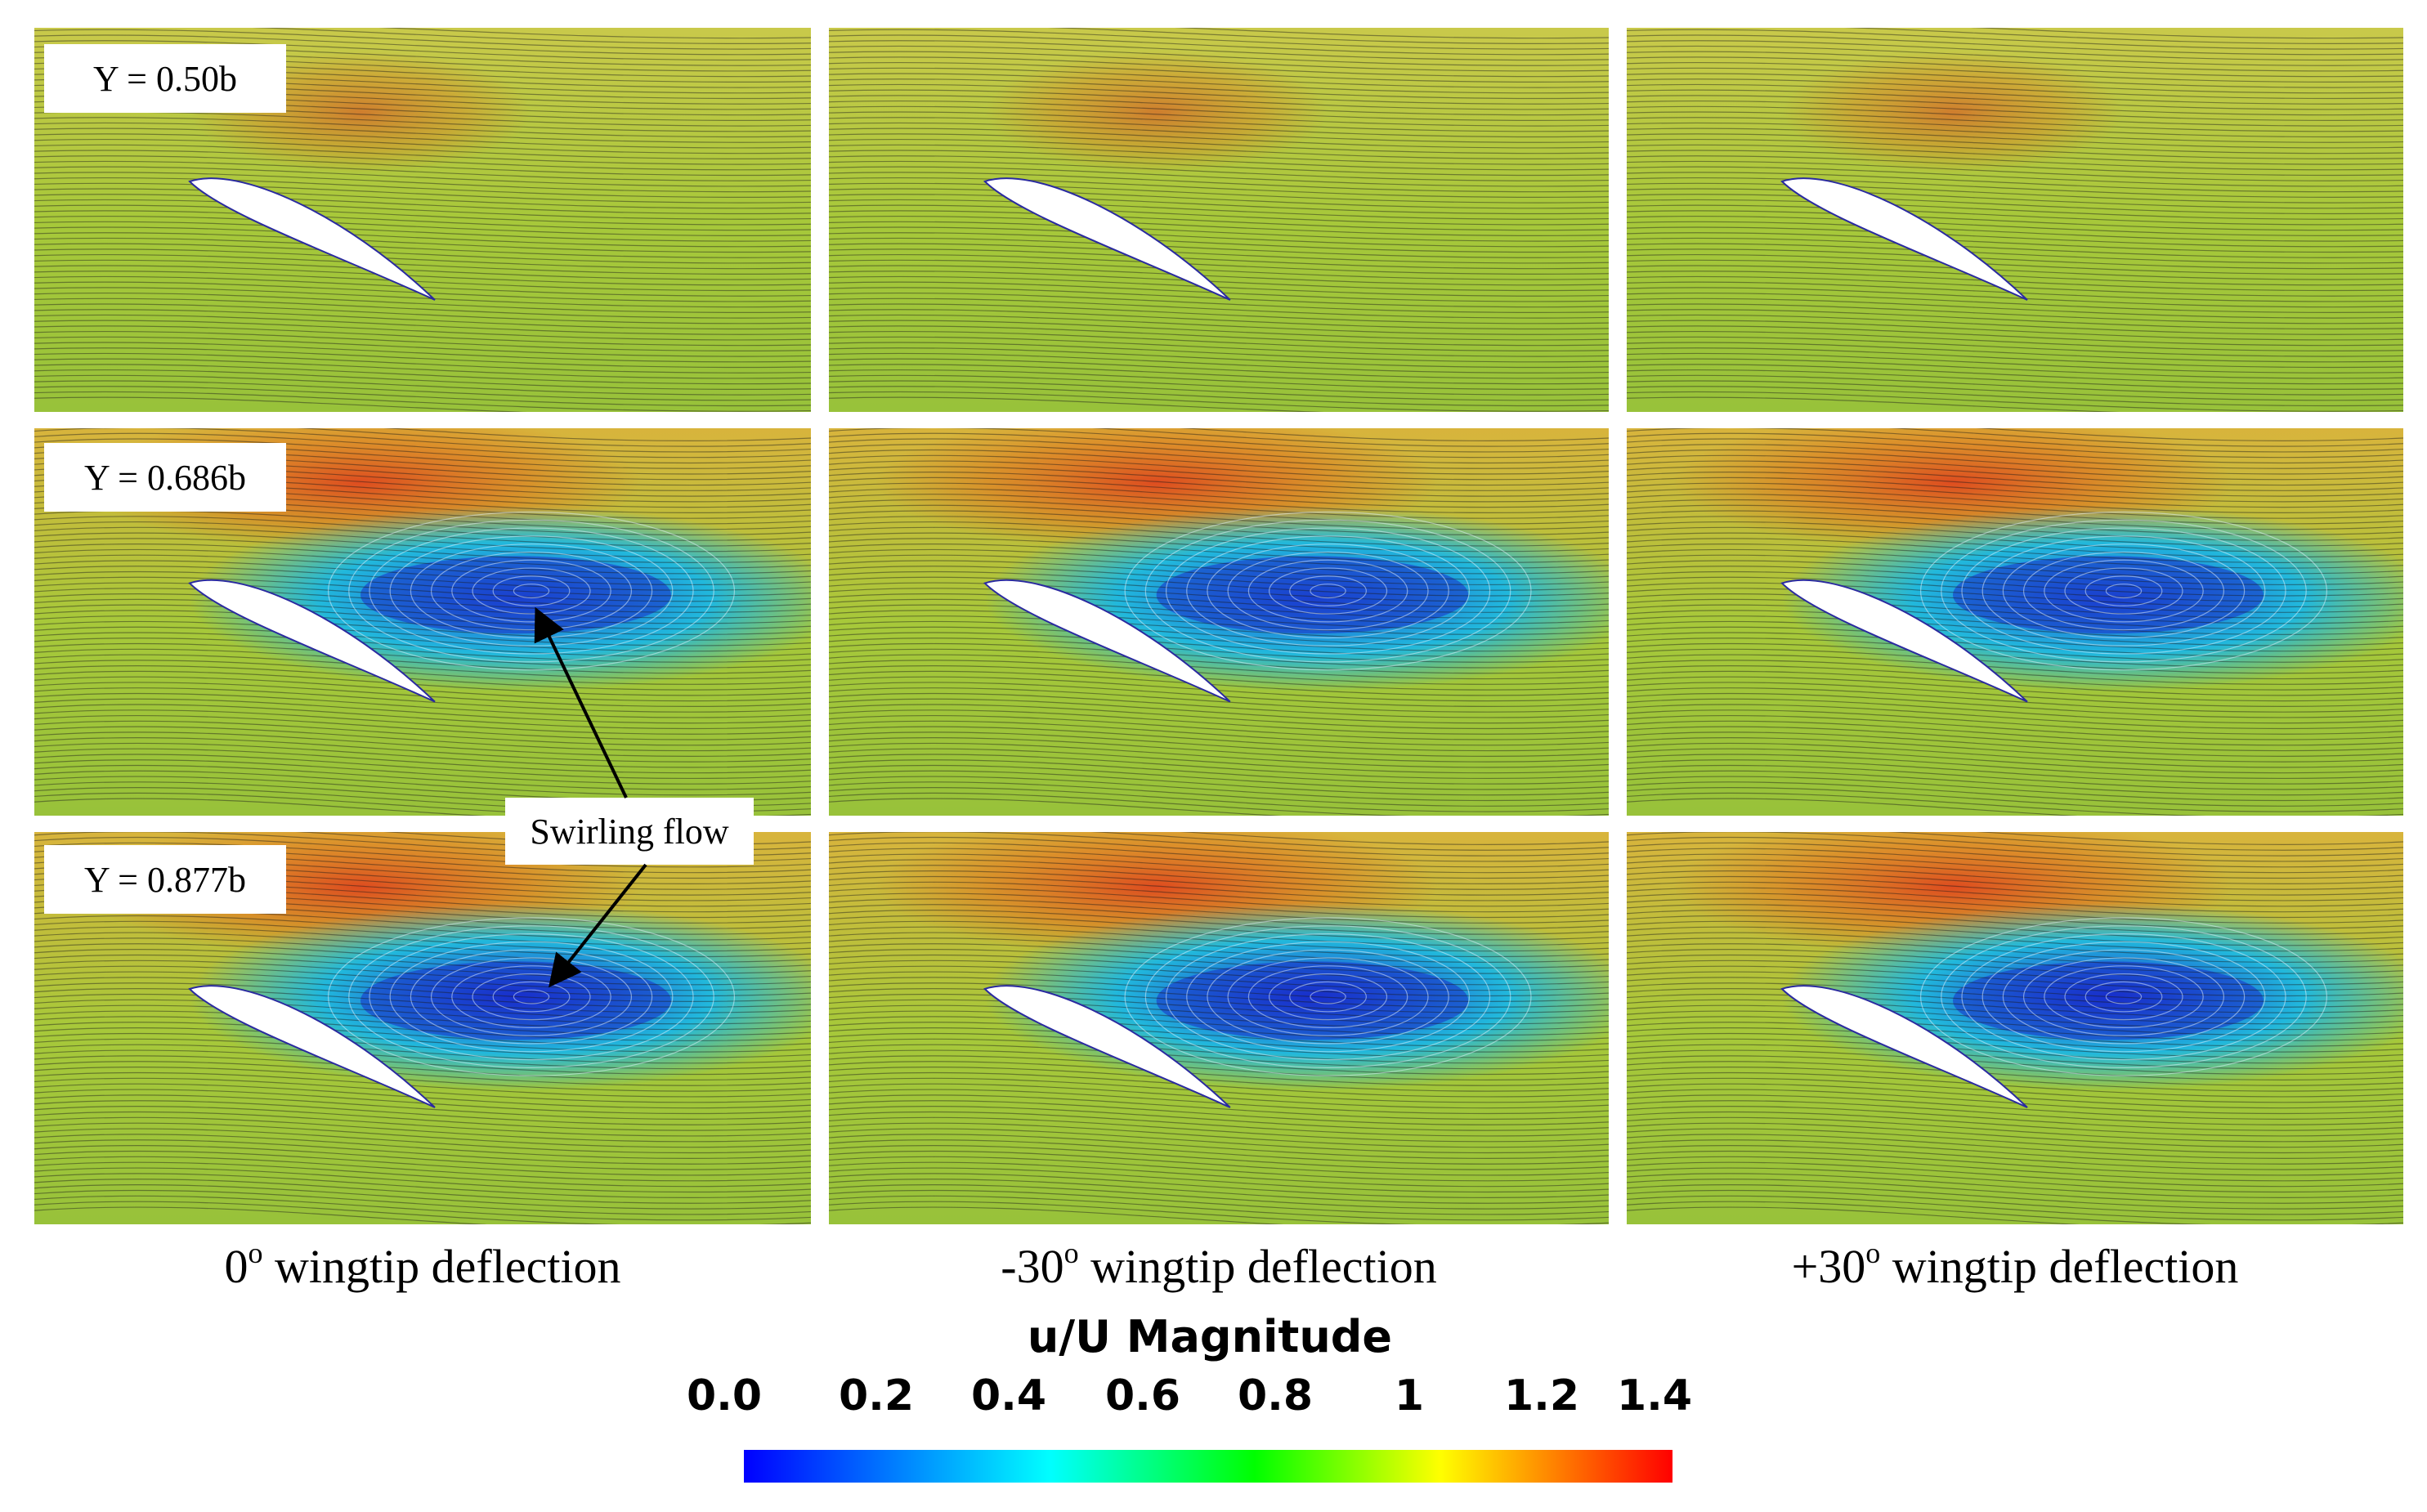 The width and height of the screenshot is (2427, 1512). Describe the element at coordinates (165, 879) in the screenshot. I see `row-label-y0877: Y = 0.877b` at that location.